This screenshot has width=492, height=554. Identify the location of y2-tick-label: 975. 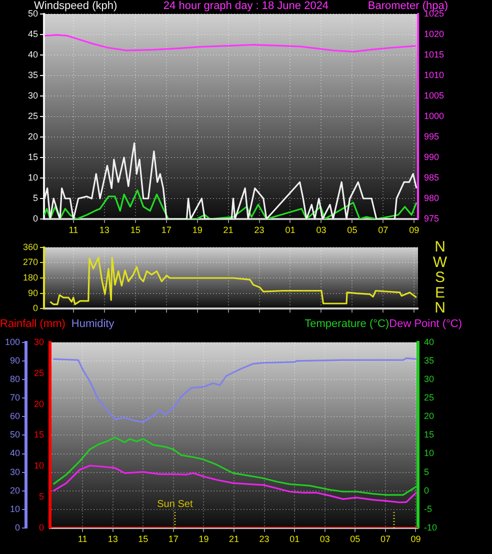
(432, 218).